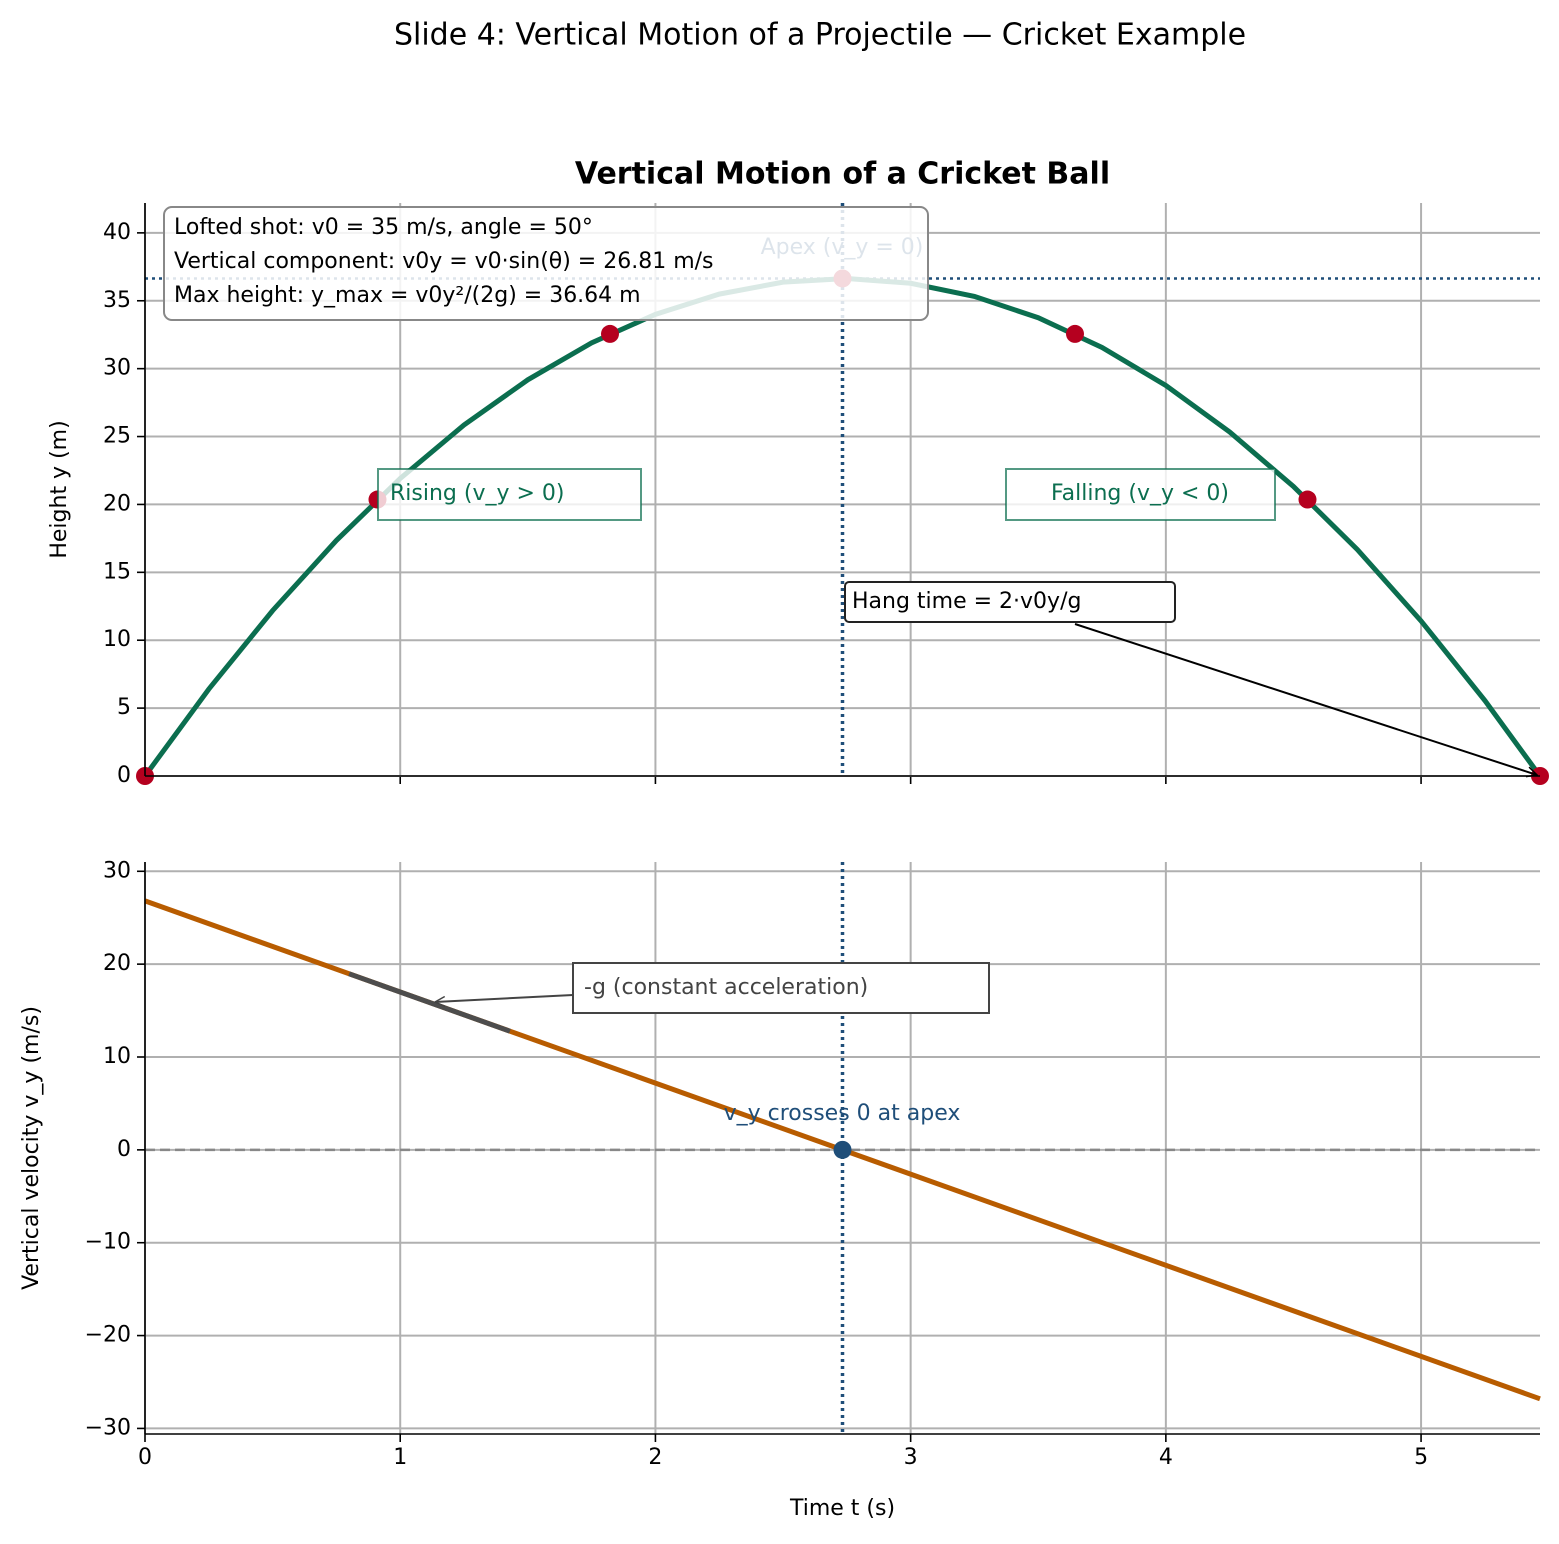  I want to click on y-tick-label: 35, so click(117, 300).